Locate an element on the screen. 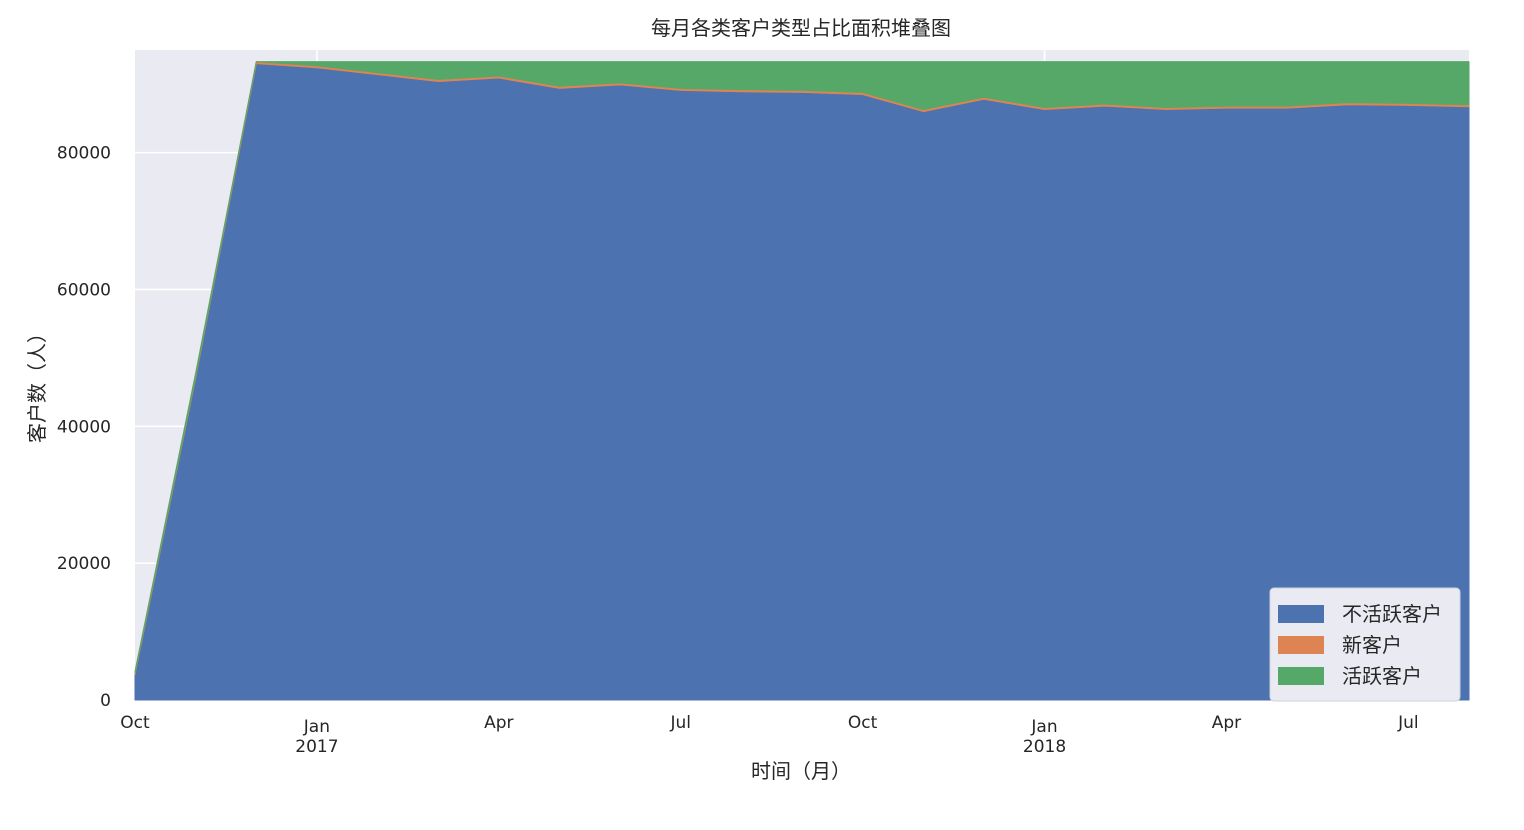 This screenshot has height=830, width=1524. y-axis-ticks: 0 20000 40000 60000 80000 is located at coordinates (84, 427).